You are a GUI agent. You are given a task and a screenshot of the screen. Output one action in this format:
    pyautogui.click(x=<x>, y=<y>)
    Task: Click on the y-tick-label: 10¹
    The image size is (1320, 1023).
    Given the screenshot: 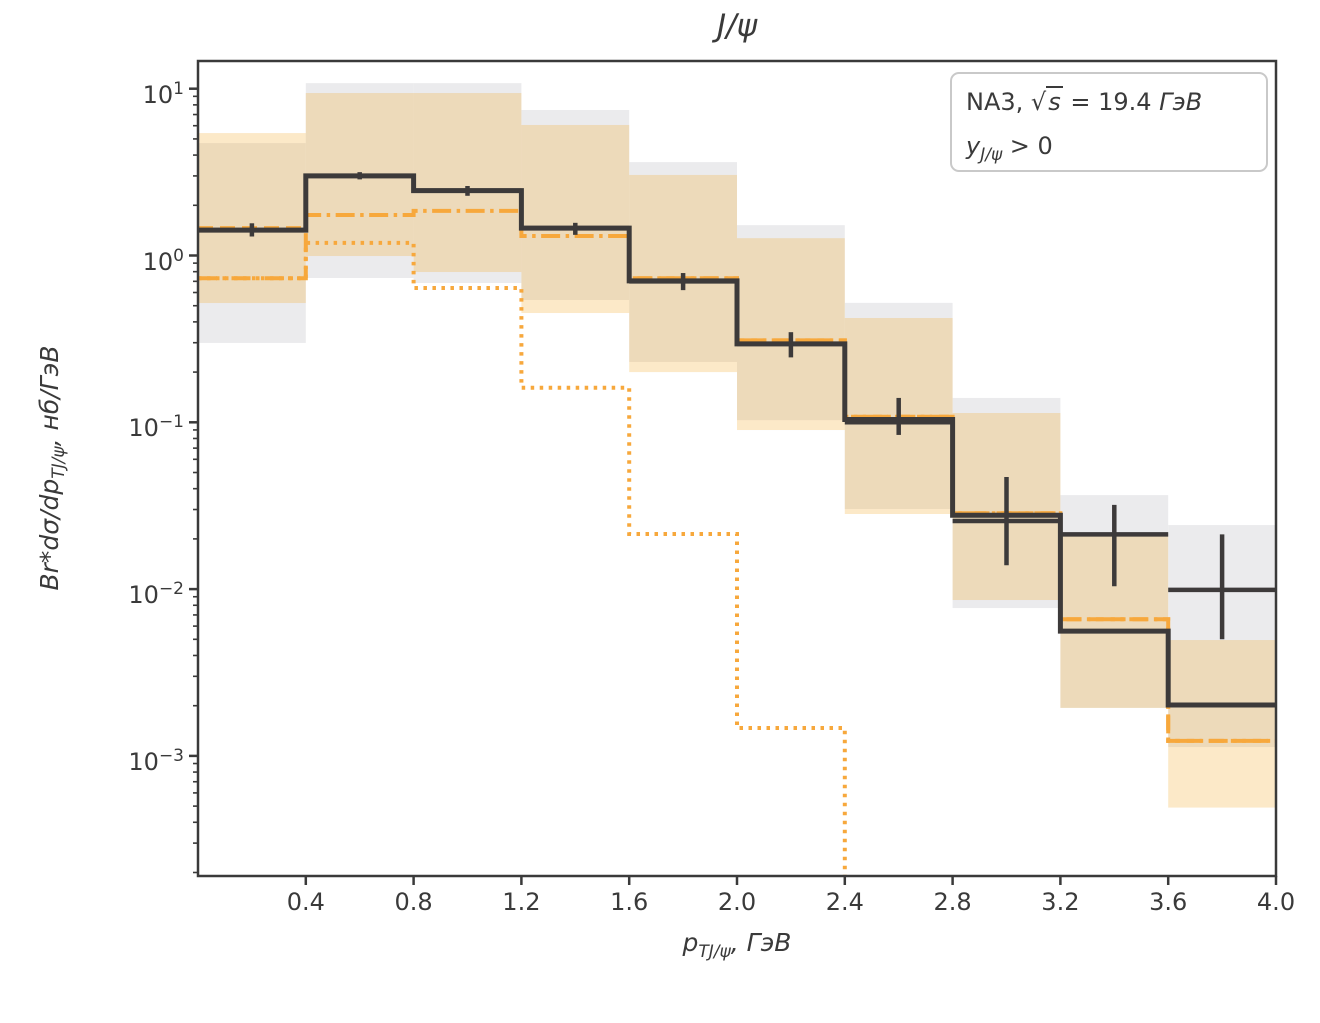 What is the action you would take?
    pyautogui.click(x=163, y=93)
    